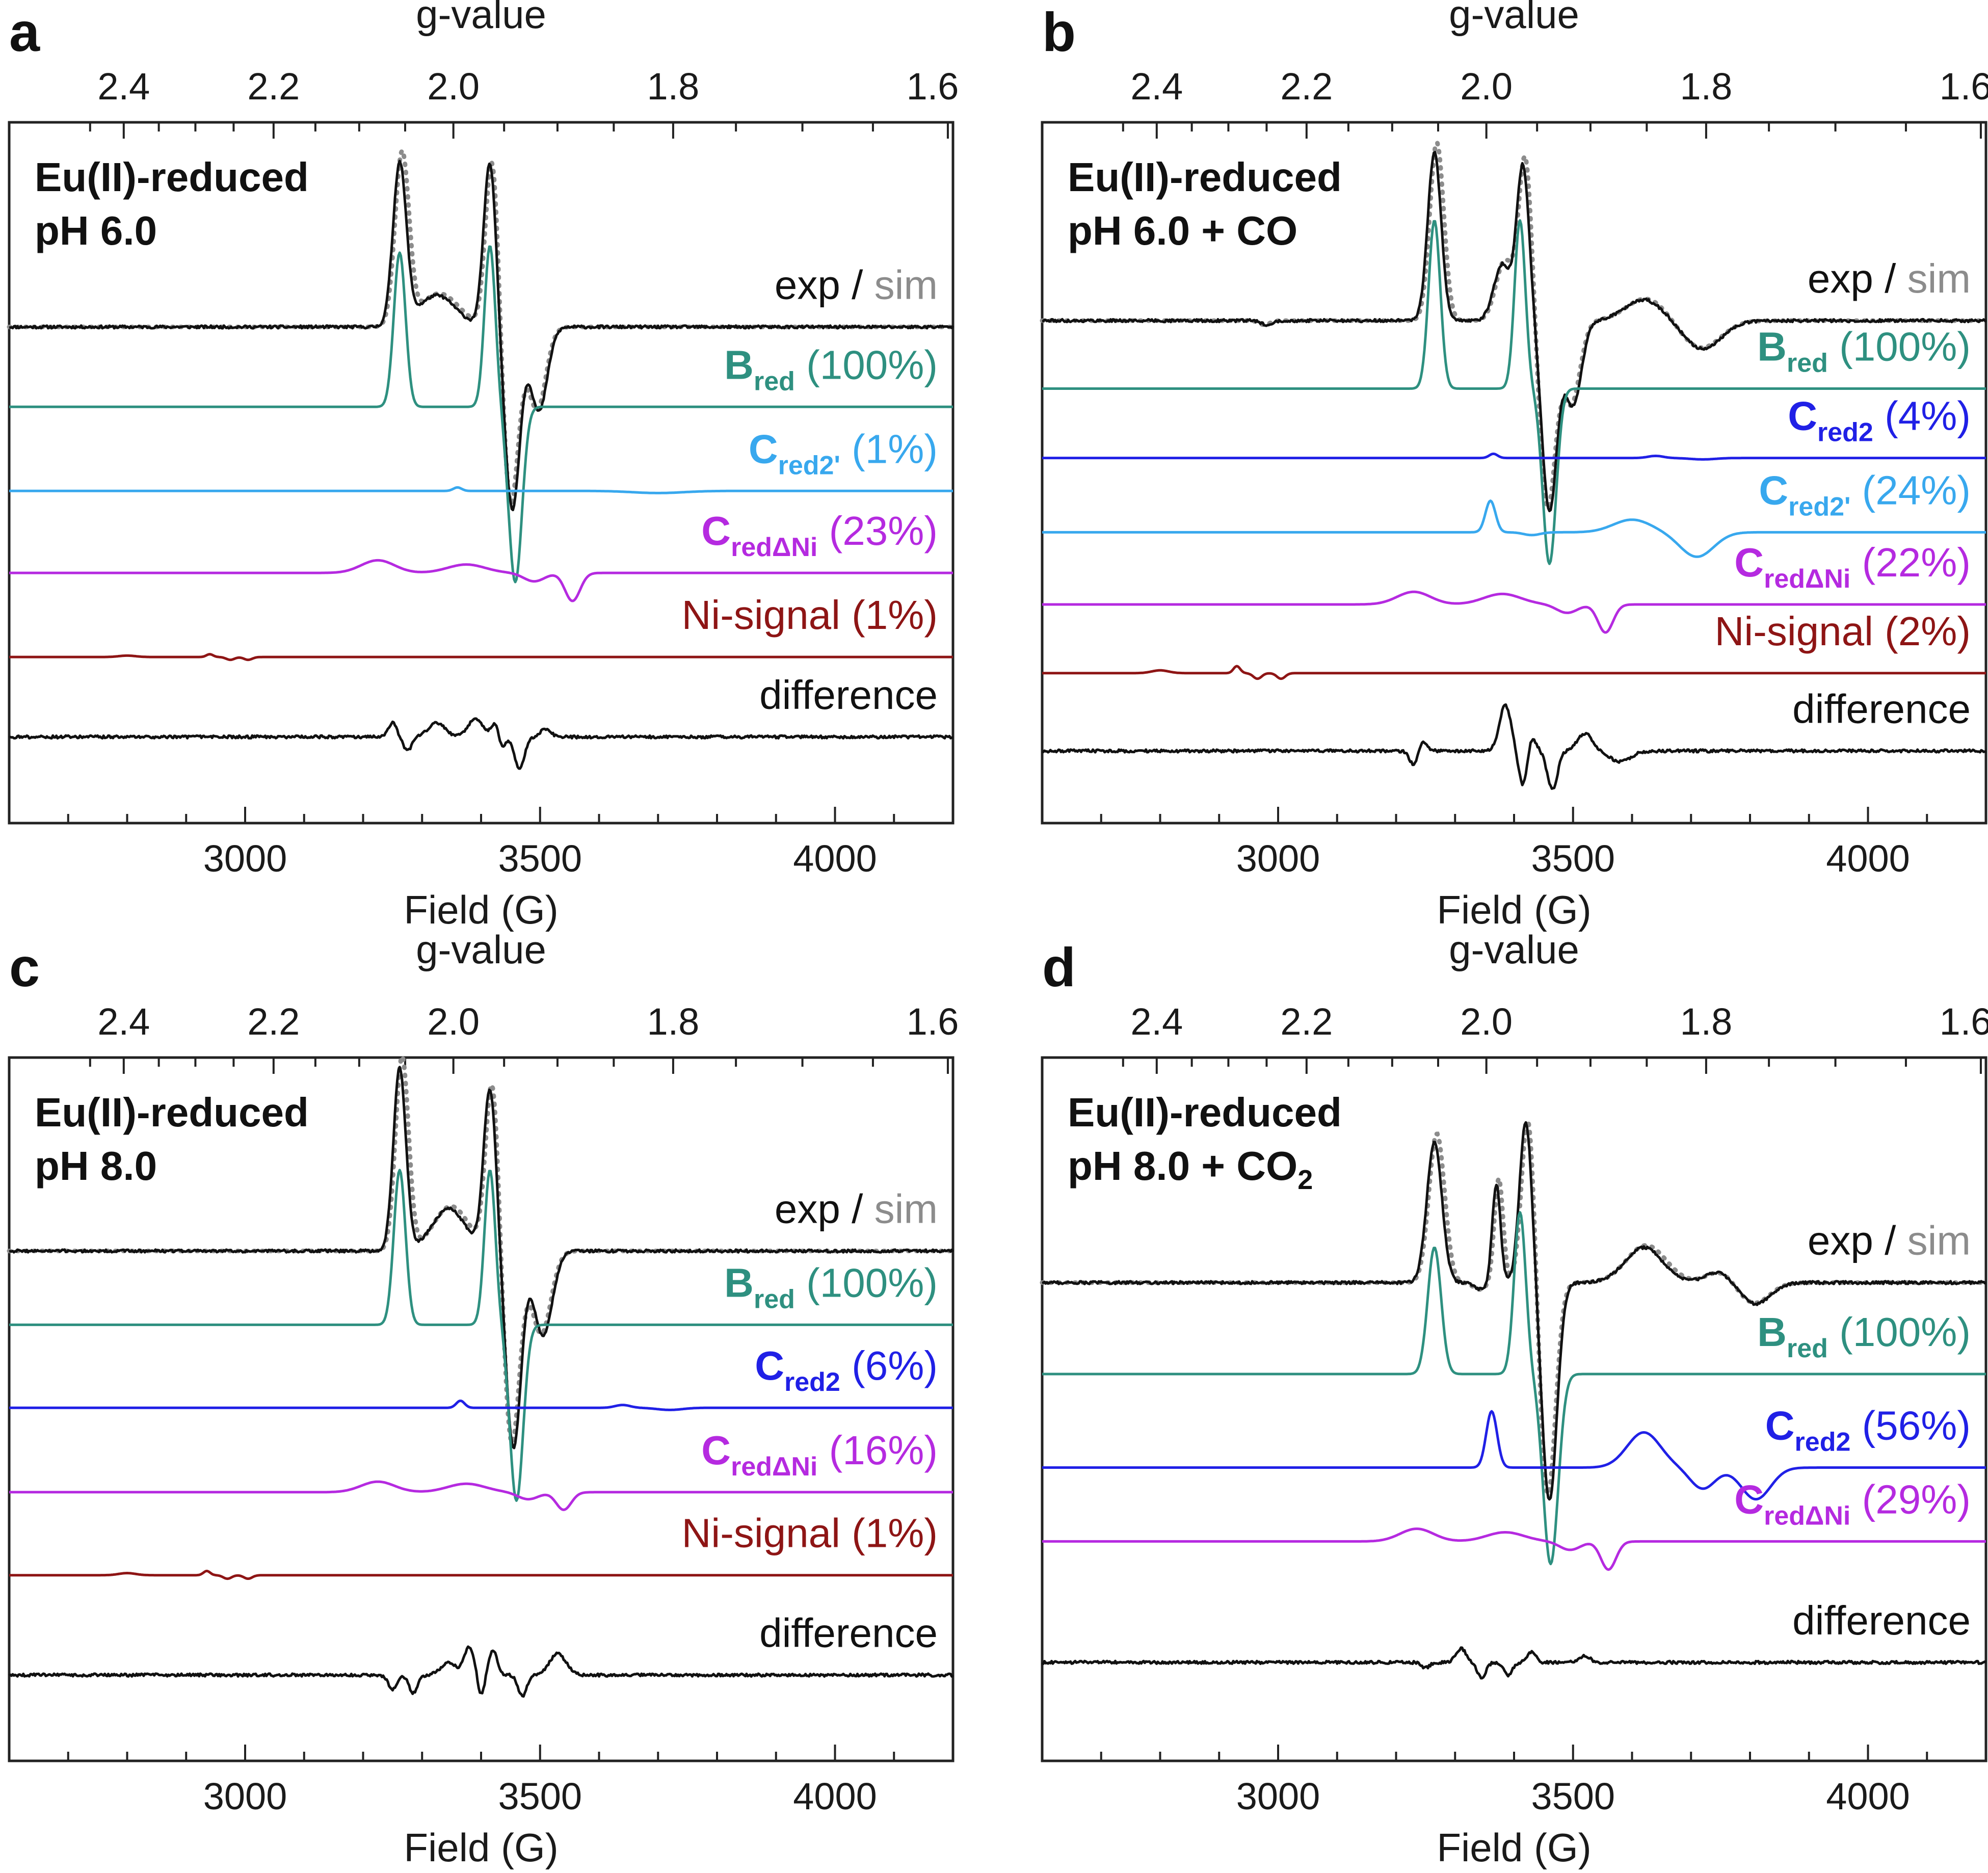 The width and height of the screenshot is (1988, 1873). I want to click on series-label-exp: exp / sim, so click(856, 285).